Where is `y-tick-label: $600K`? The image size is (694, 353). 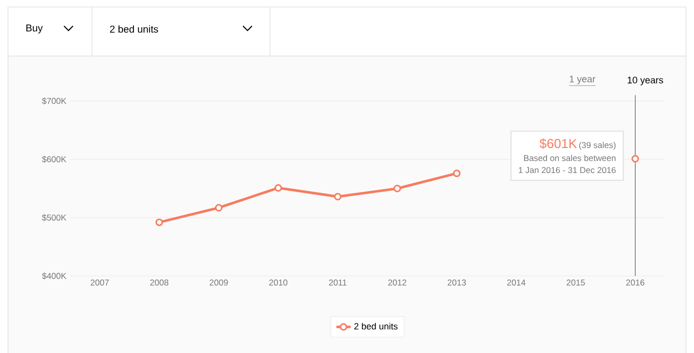
y-tick-label: $600K is located at coordinates (54, 159).